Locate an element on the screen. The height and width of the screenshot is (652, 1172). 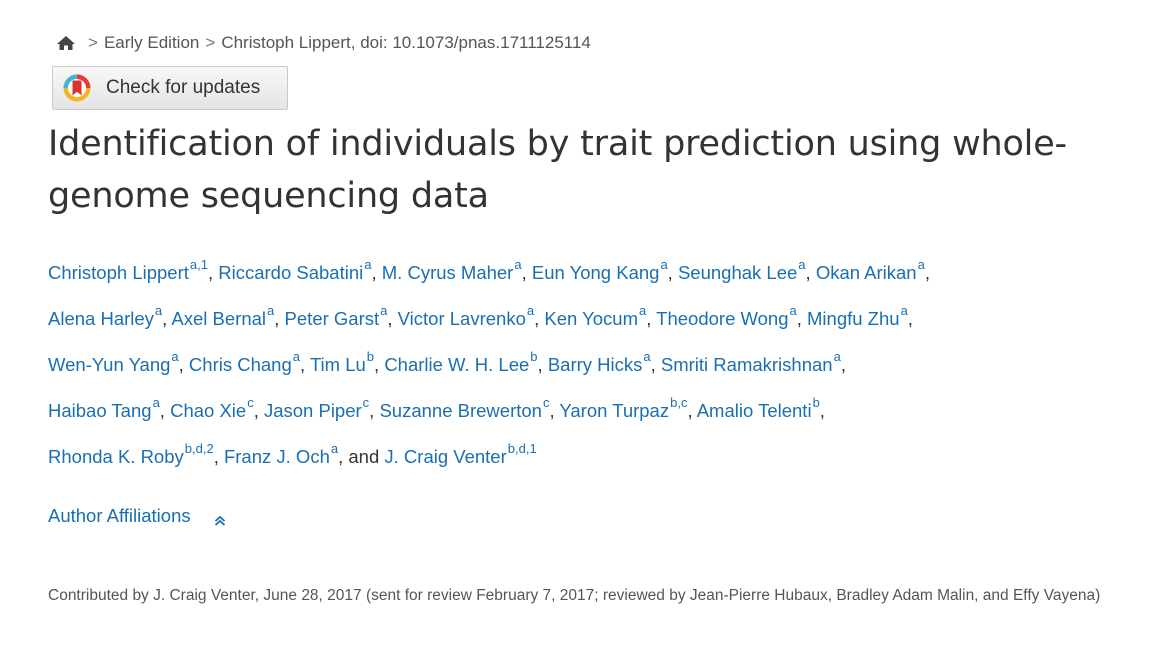
author-link: Theodore Wong is located at coordinates (722, 318).